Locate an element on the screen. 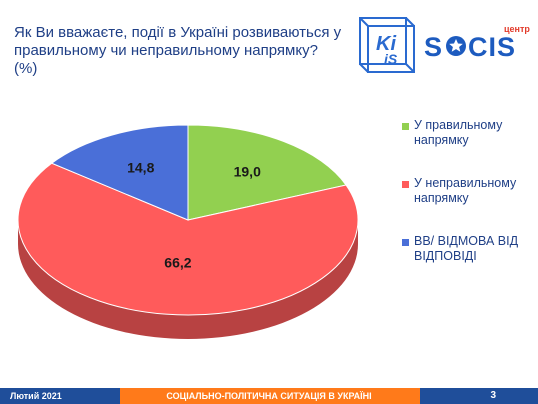  svg-text: iS is located at coordinates (391, 59).